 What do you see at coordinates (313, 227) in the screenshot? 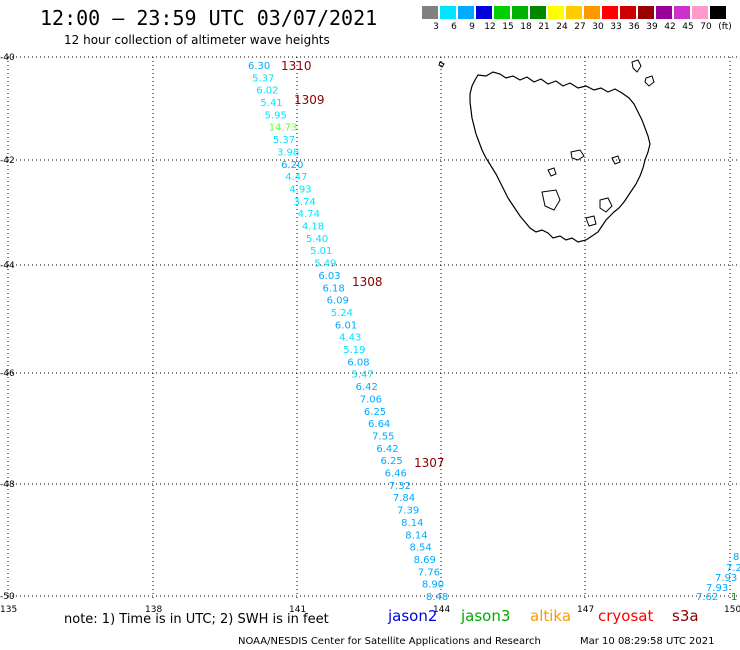
I see `wave-height-value: 4.18` at bounding box center [313, 227].